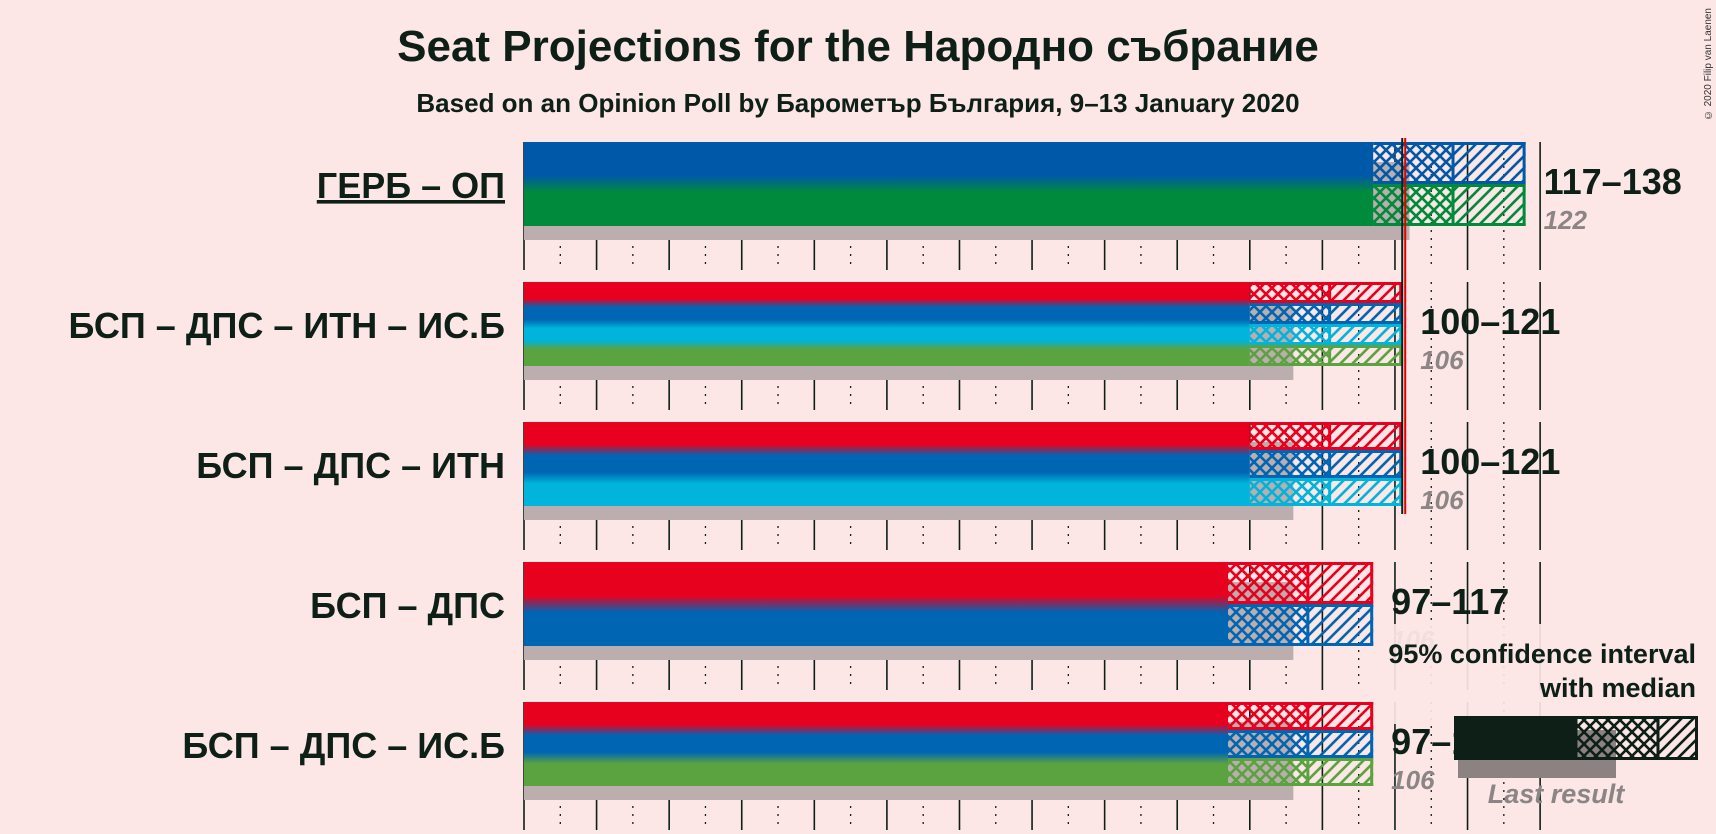 The image size is (1716, 834). I want to click on legend-last-result-label: Last result, so click(1557, 794).